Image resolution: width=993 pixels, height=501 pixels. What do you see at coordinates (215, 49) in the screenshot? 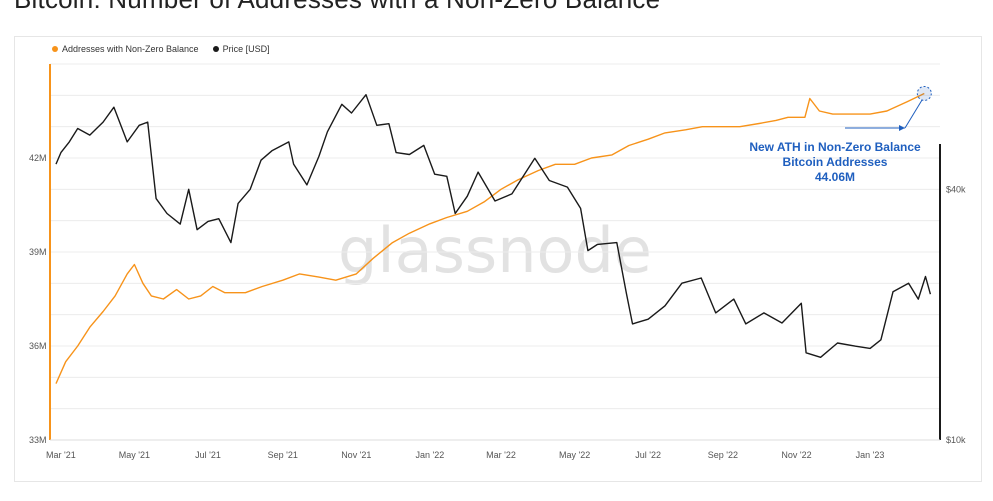
I see `legend-swatch-price` at bounding box center [215, 49].